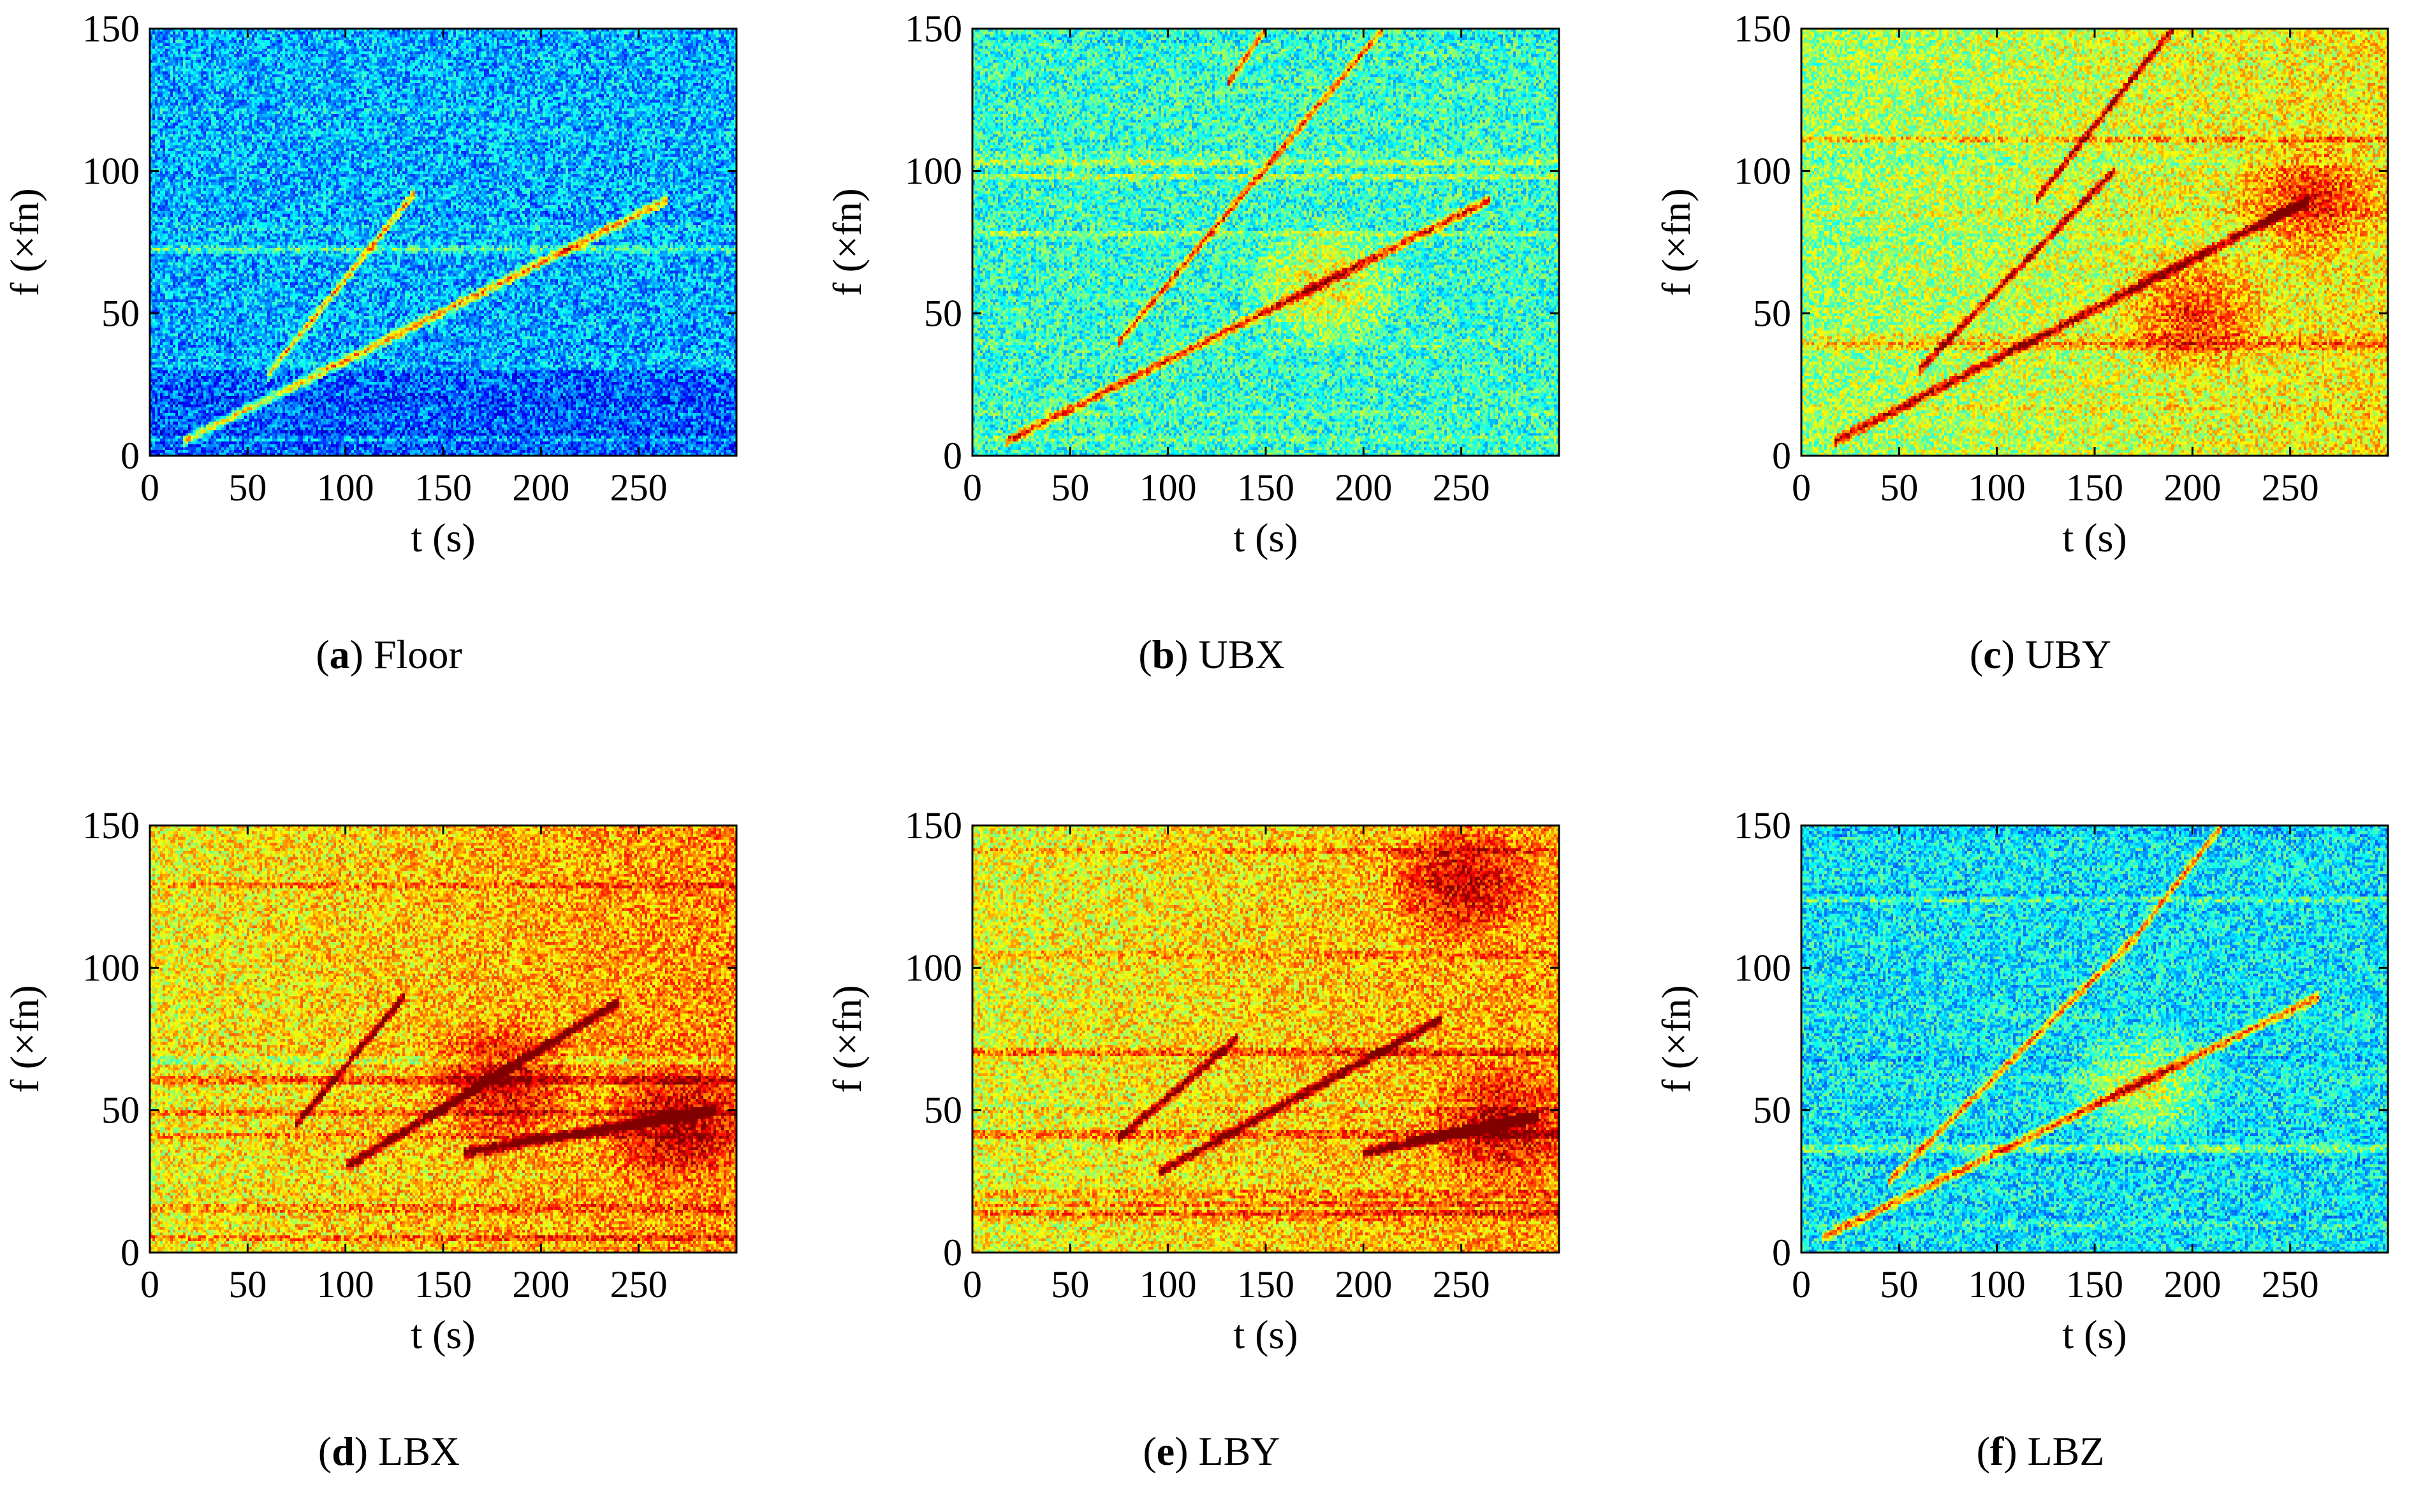 The image size is (2409, 1512). What do you see at coordinates (417, 654) in the screenshot?
I see `panel-caption-label: Floor` at bounding box center [417, 654].